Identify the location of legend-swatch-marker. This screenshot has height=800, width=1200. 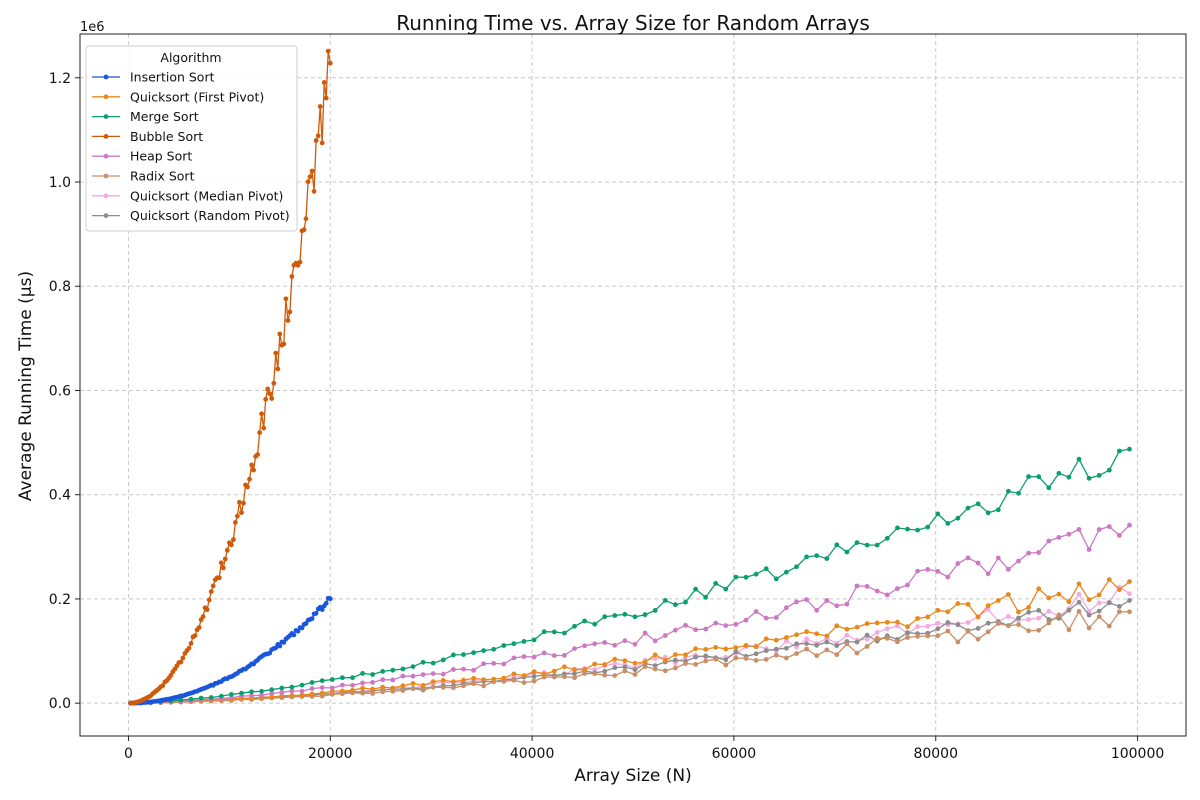
(106, 196).